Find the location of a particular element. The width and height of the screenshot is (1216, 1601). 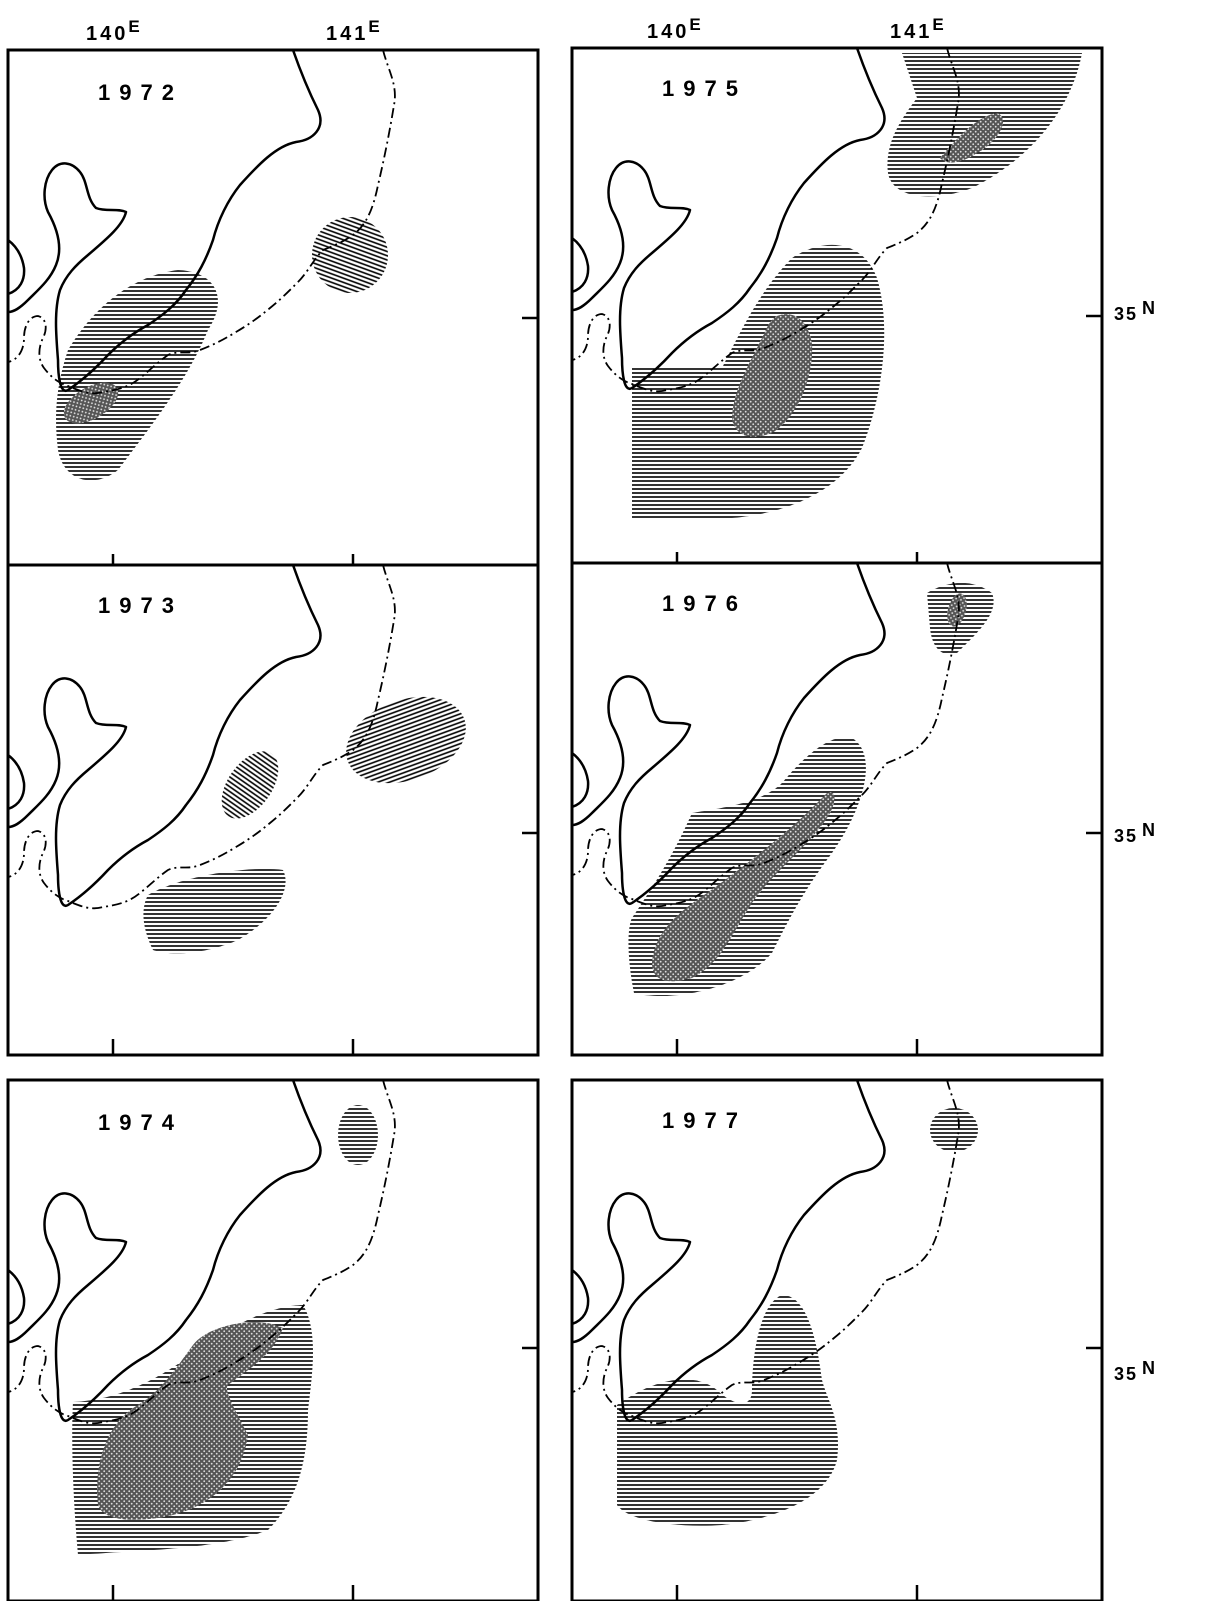

lat-35-label-3: 35 is located at coordinates (1126, 1374).